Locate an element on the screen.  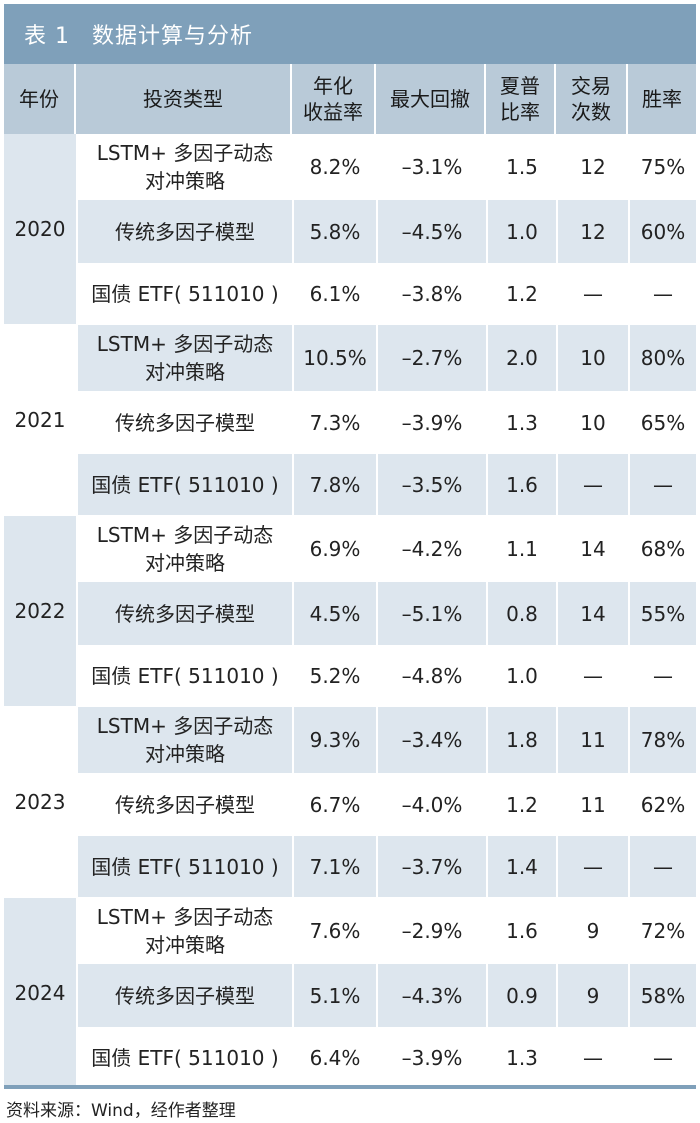
header-trades: 交易 次数 is located at coordinates (592, 99).